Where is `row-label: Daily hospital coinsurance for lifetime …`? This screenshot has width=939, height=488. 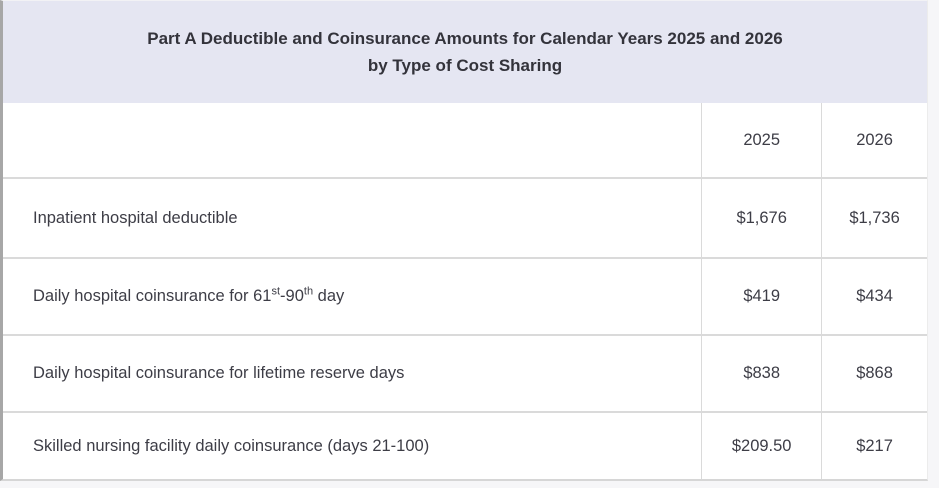 row-label: Daily hospital coinsurance for lifetime … is located at coordinates (219, 373).